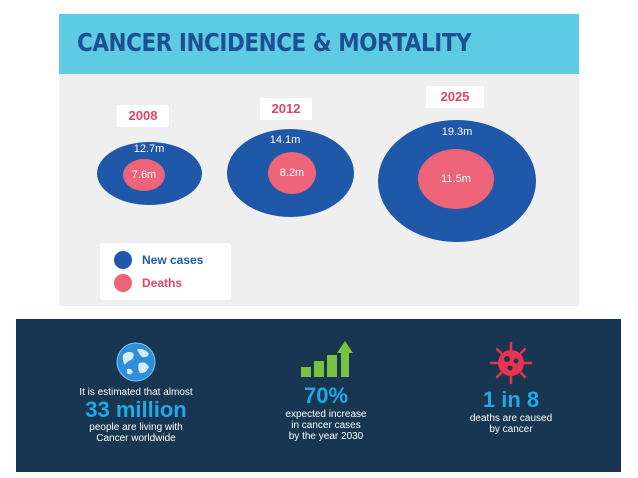 This screenshot has height=478, width=638. What do you see at coordinates (143, 116) in the screenshot?
I see `year-label-2008: 2008` at bounding box center [143, 116].